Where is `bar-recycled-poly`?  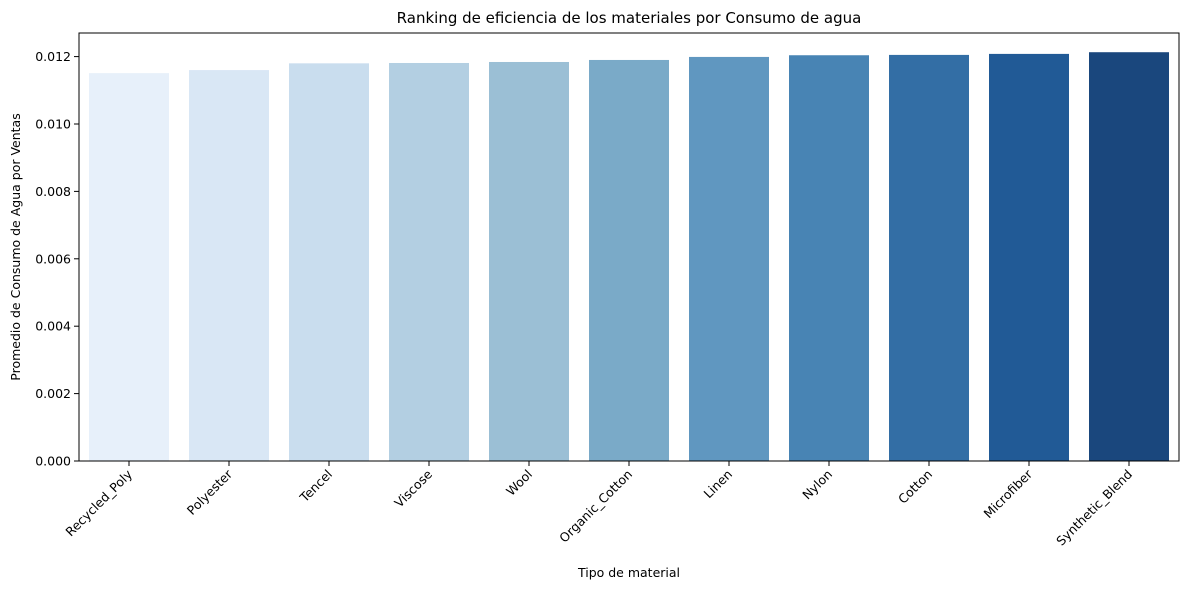 bar-recycled-poly is located at coordinates (129, 267).